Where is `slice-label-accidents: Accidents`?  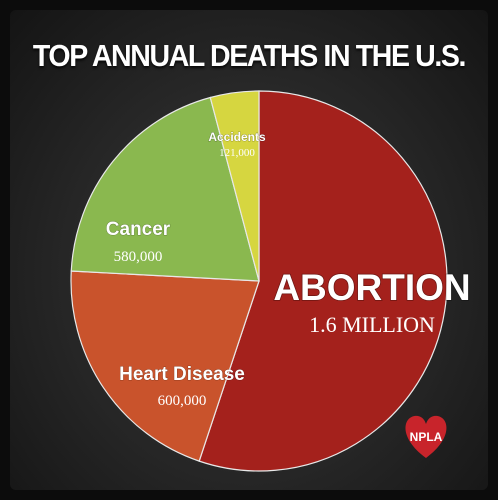
slice-label-accidents: Accidents is located at coordinates (237, 137).